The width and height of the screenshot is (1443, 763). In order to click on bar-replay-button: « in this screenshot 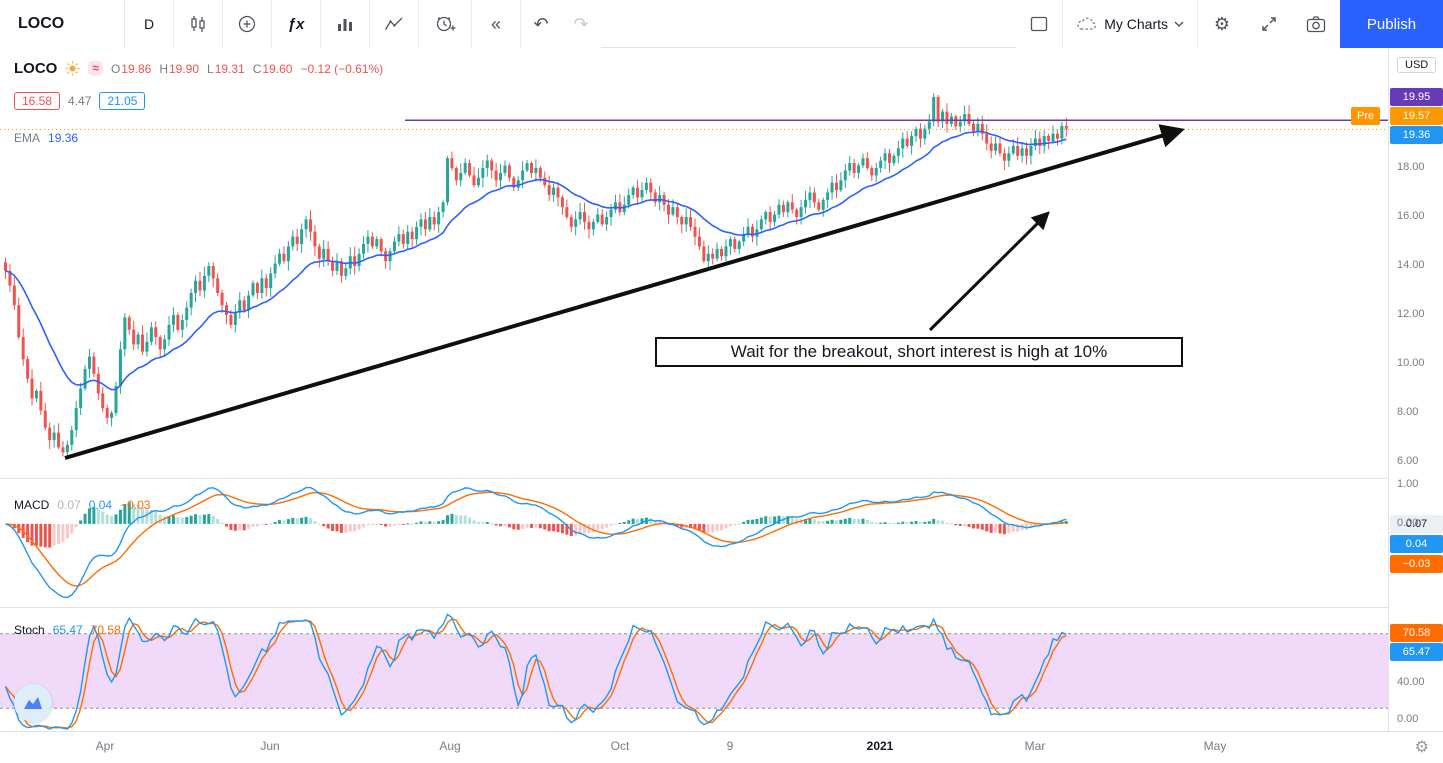, I will do `click(496, 24)`.